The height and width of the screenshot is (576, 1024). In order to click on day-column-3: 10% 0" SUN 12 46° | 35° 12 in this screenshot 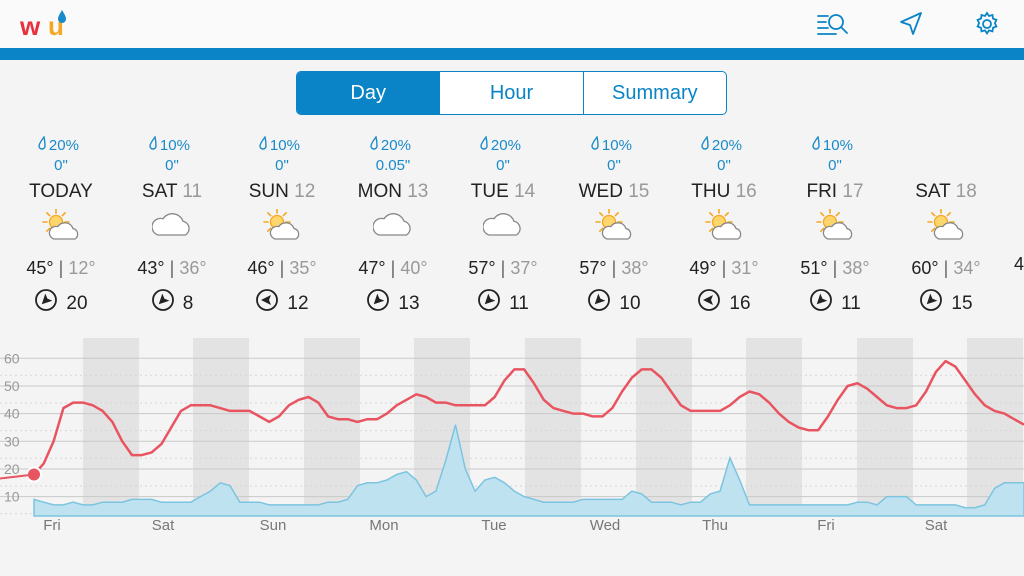, I will do `click(282, 227)`.